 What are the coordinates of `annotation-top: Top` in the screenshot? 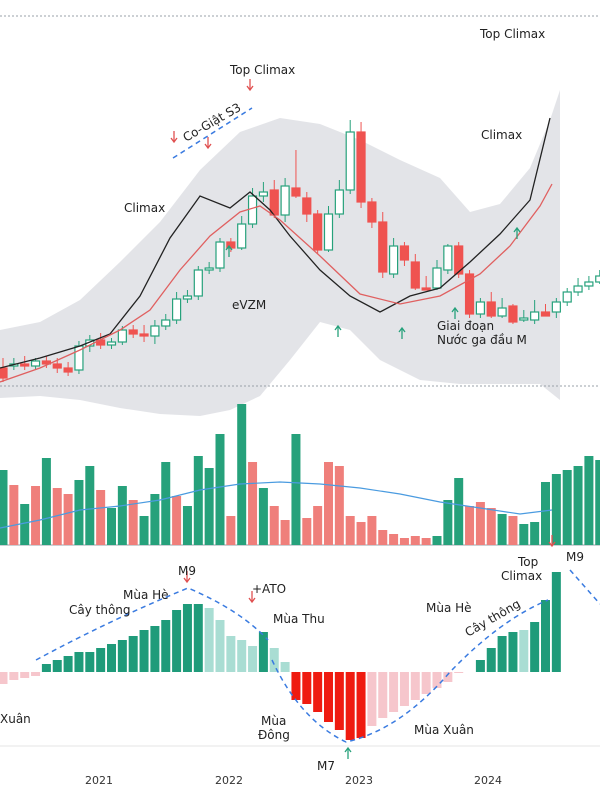 It's located at (527, 562).